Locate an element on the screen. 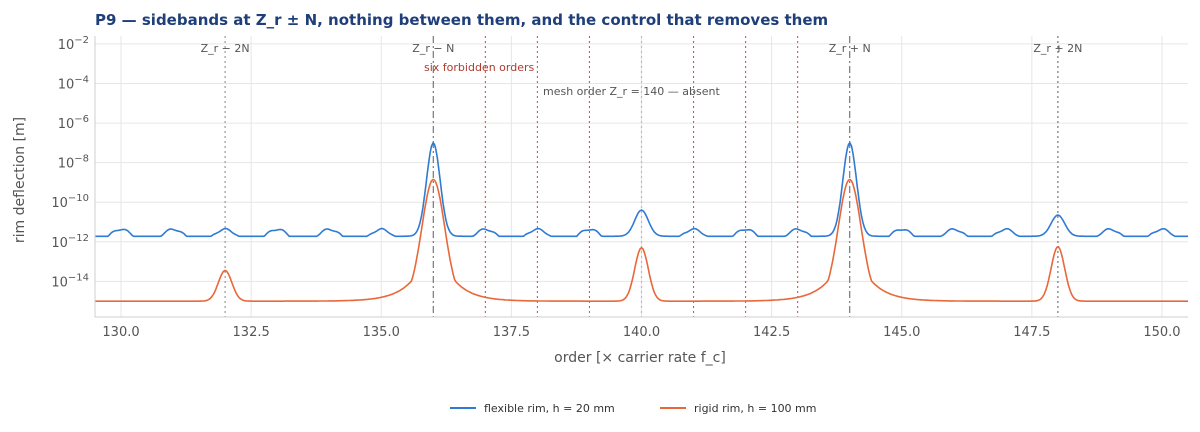  x-tick-label: 142.5 is located at coordinates (771, 332).